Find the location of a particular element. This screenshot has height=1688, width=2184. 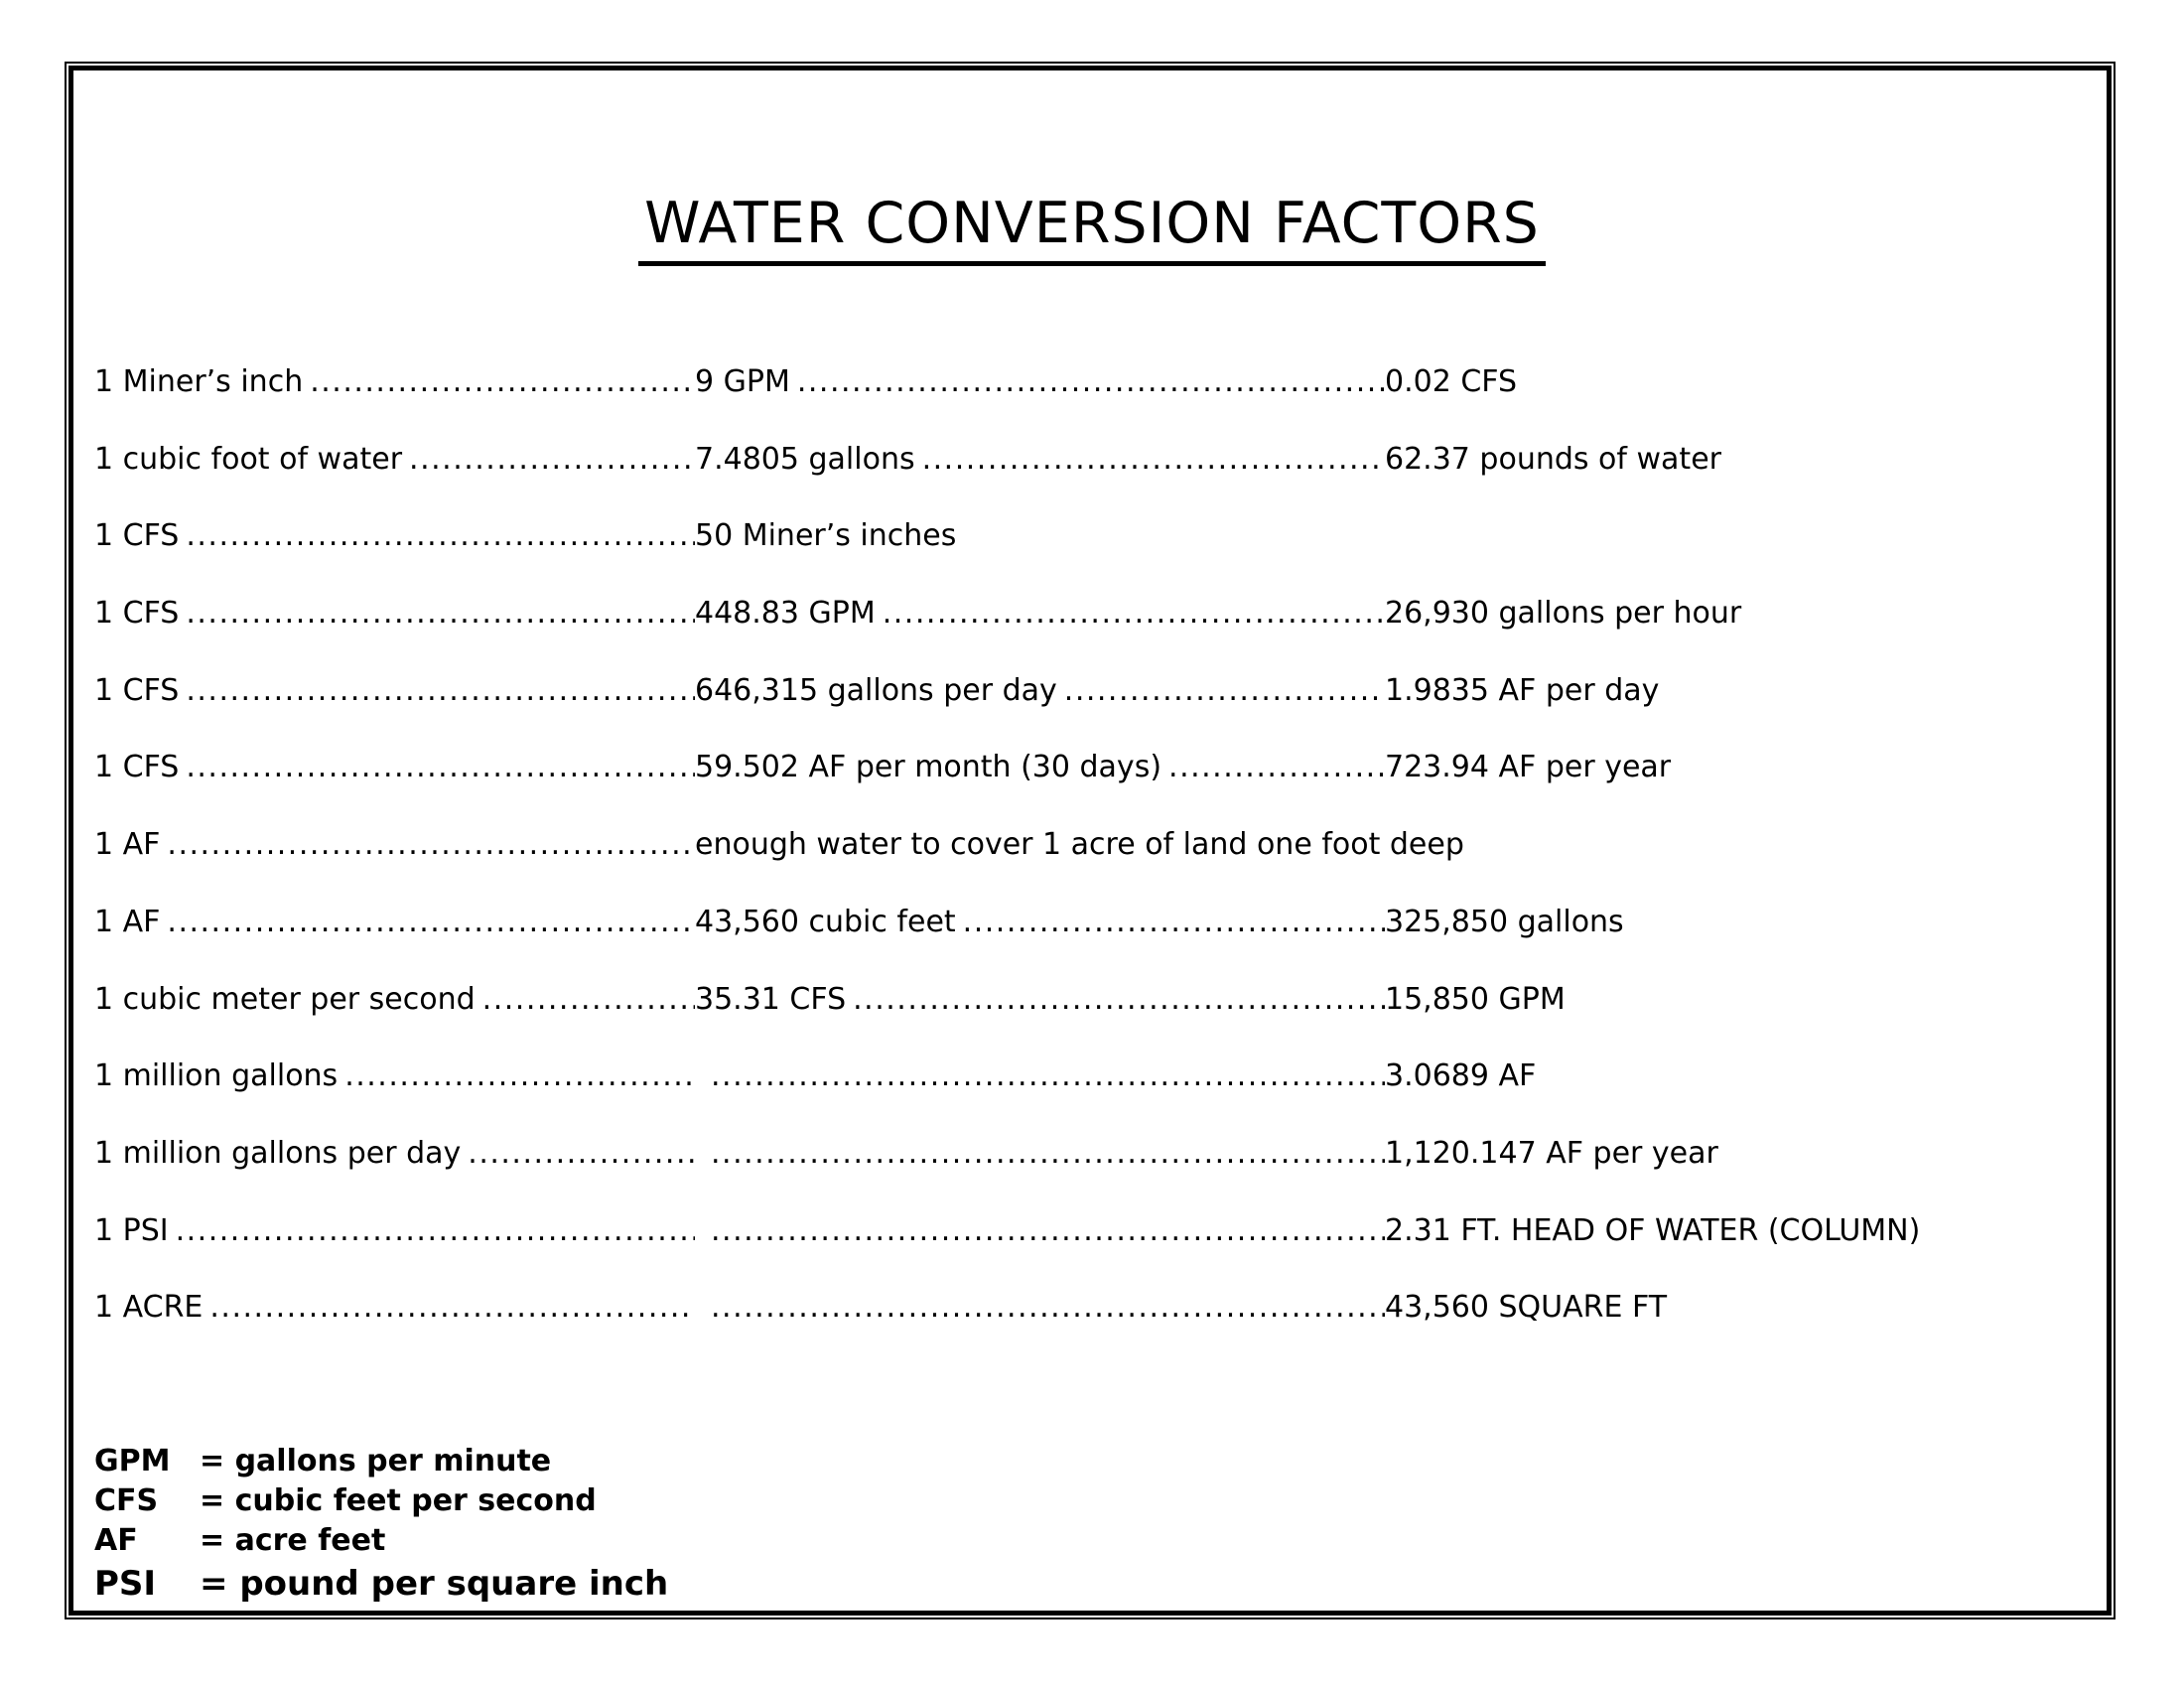

page-title: WATER CONVERSION FACTORS is located at coordinates (1092, 228).